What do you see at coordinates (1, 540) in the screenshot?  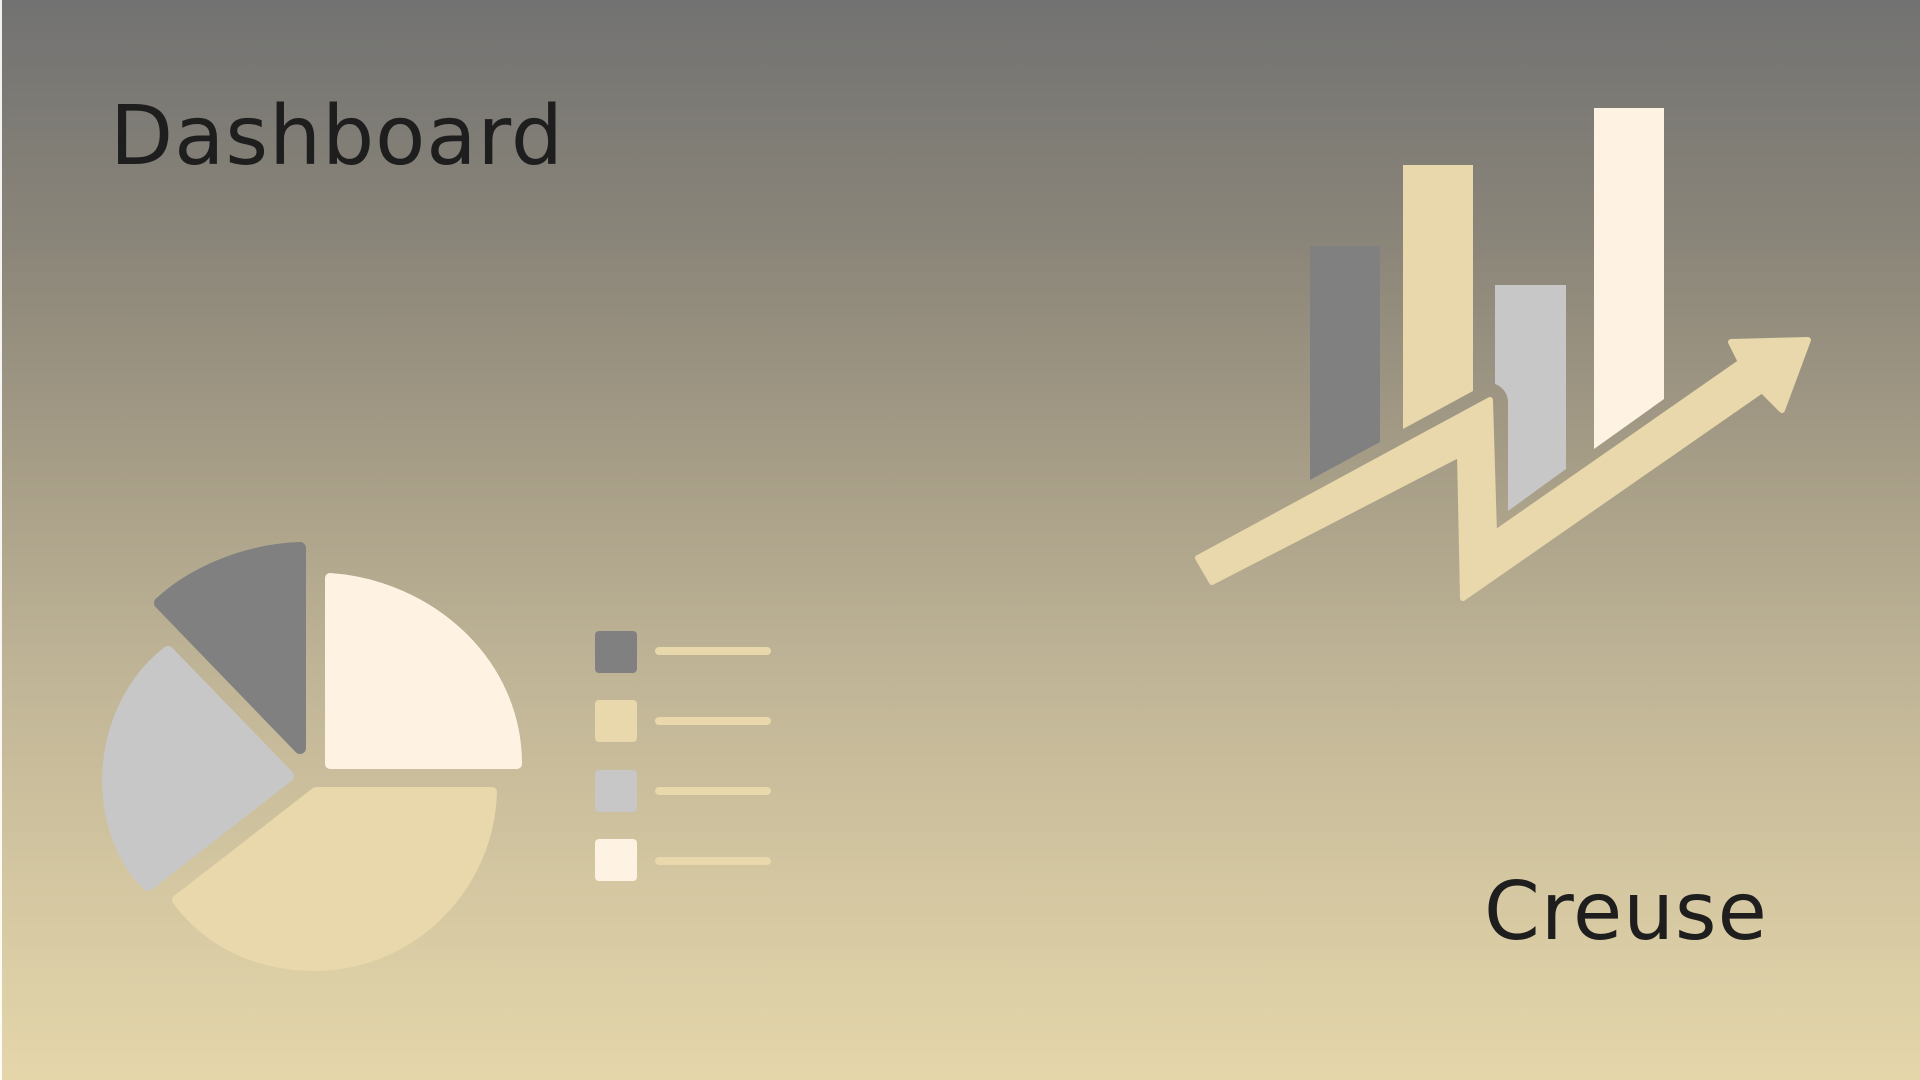 I see `left-edge-line` at bounding box center [1, 540].